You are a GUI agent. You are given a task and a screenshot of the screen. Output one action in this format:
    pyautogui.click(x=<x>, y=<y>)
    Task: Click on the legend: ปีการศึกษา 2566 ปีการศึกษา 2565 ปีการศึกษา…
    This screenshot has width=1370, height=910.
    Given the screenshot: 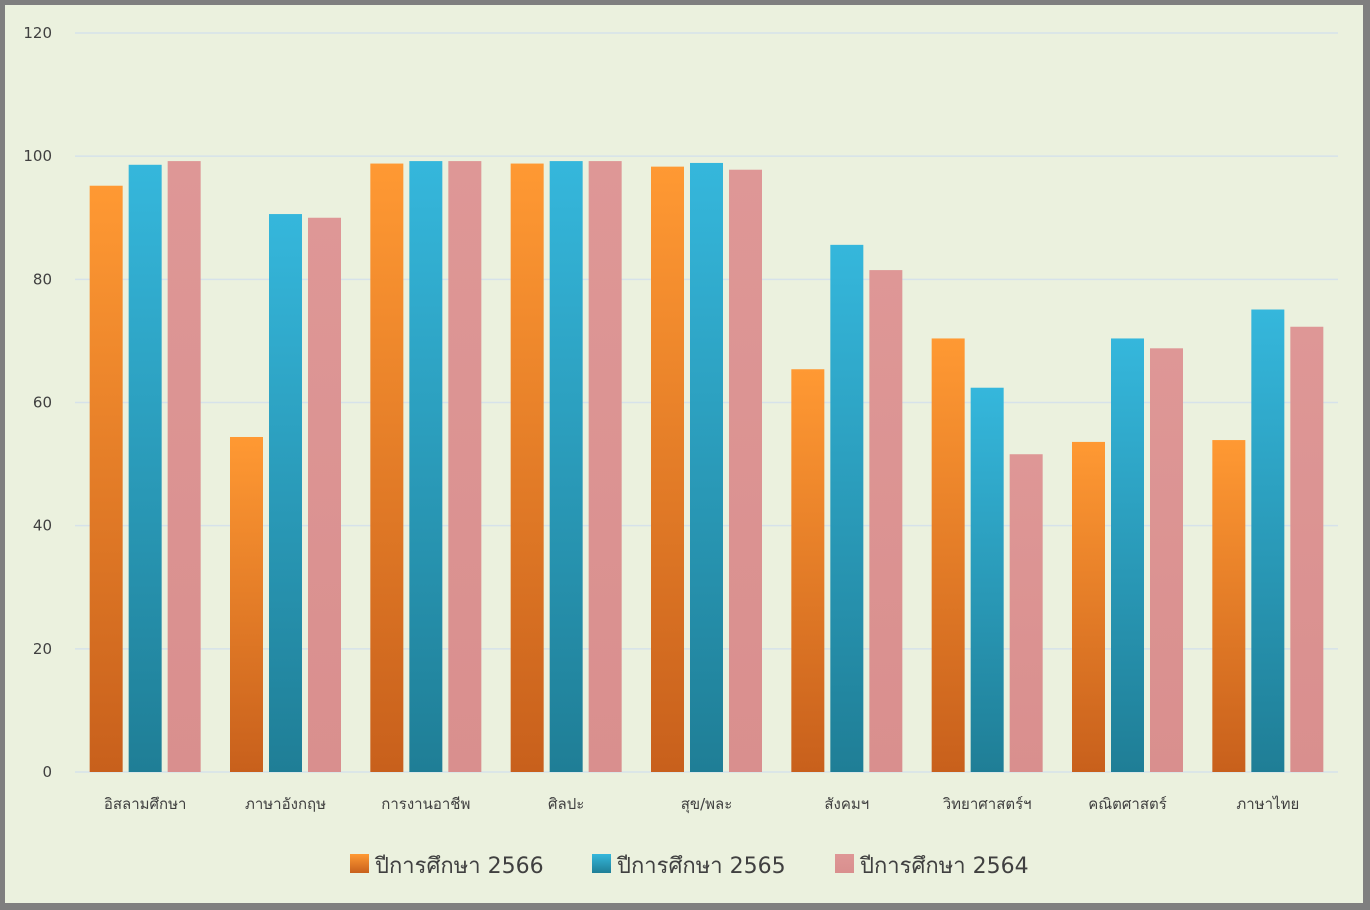 What is the action you would take?
    pyautogui.click(x=689, y=866)
    